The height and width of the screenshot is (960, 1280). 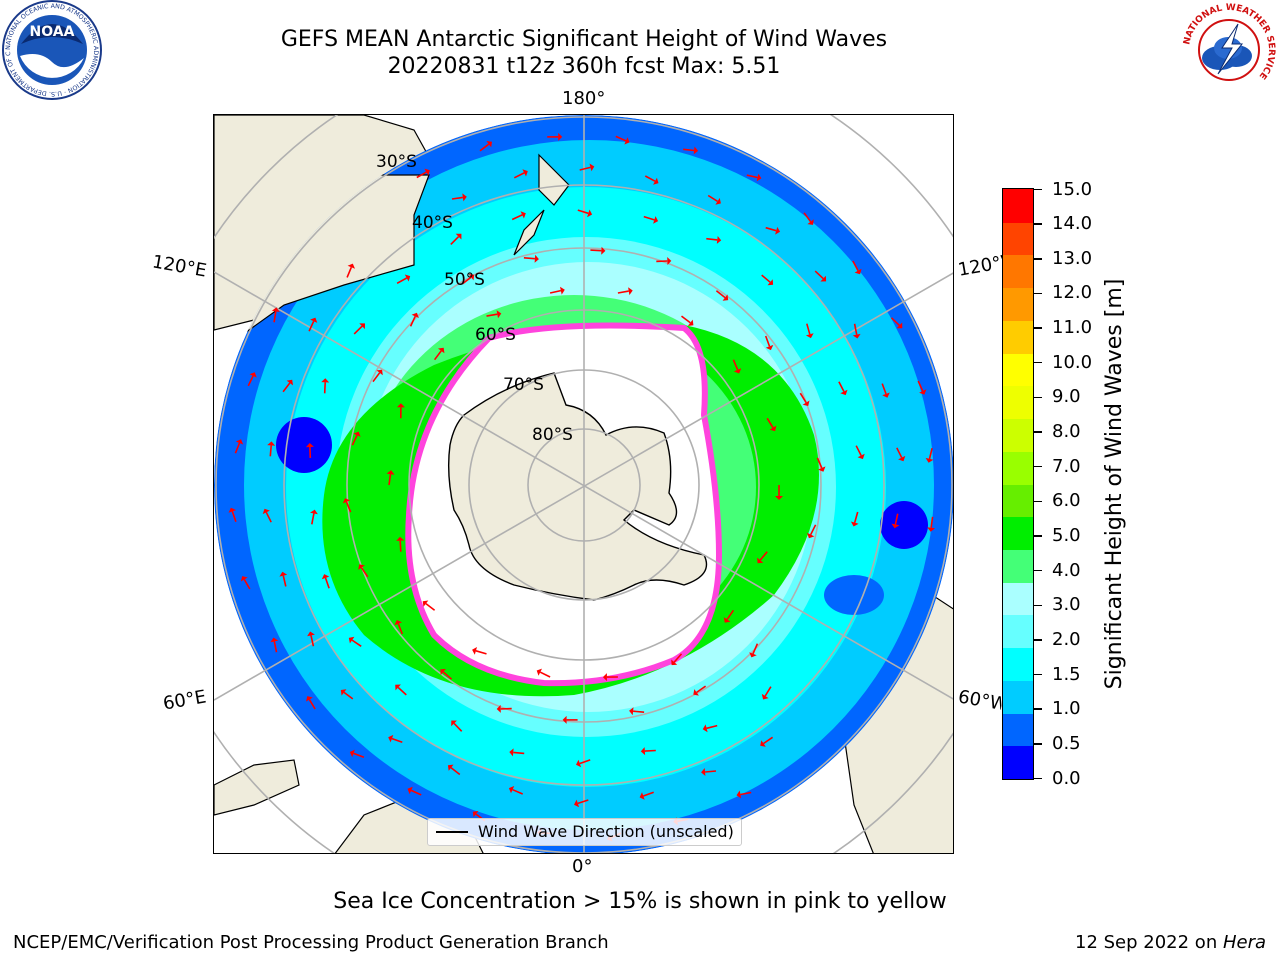 What do you see at coordinates (1072, 328) in the screenshot?
I see `colorbar-tick-label: 11.0` at bounding box center [1072, 328].